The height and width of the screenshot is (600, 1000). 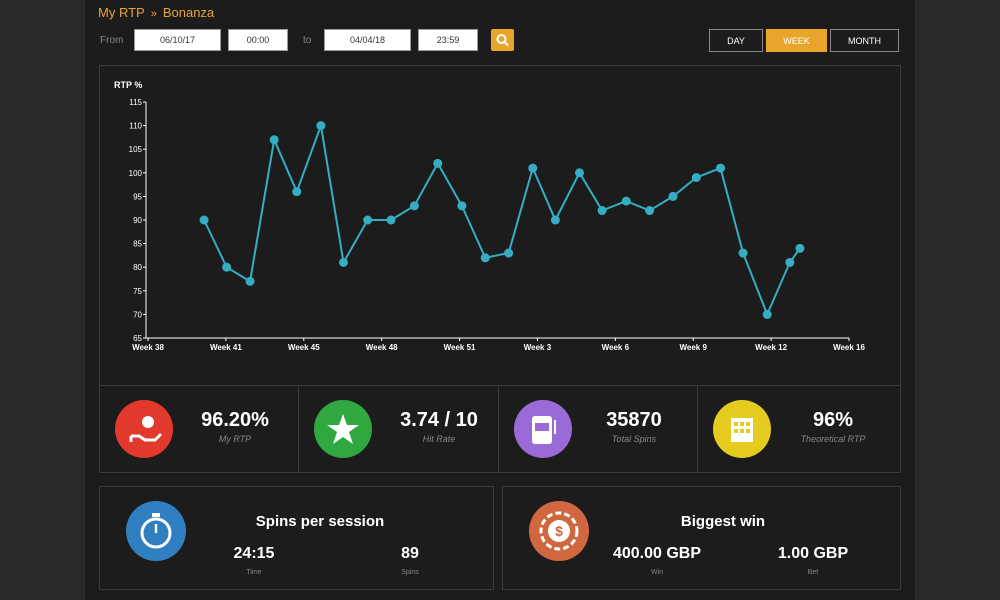 I want to click on stat-value: 96%, so click(x=833, y=420).